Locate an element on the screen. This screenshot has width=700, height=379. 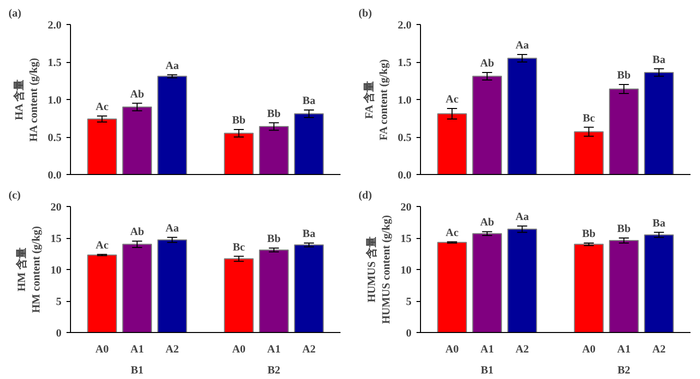
chart-title: (c) is located at coordinates (15, 196).